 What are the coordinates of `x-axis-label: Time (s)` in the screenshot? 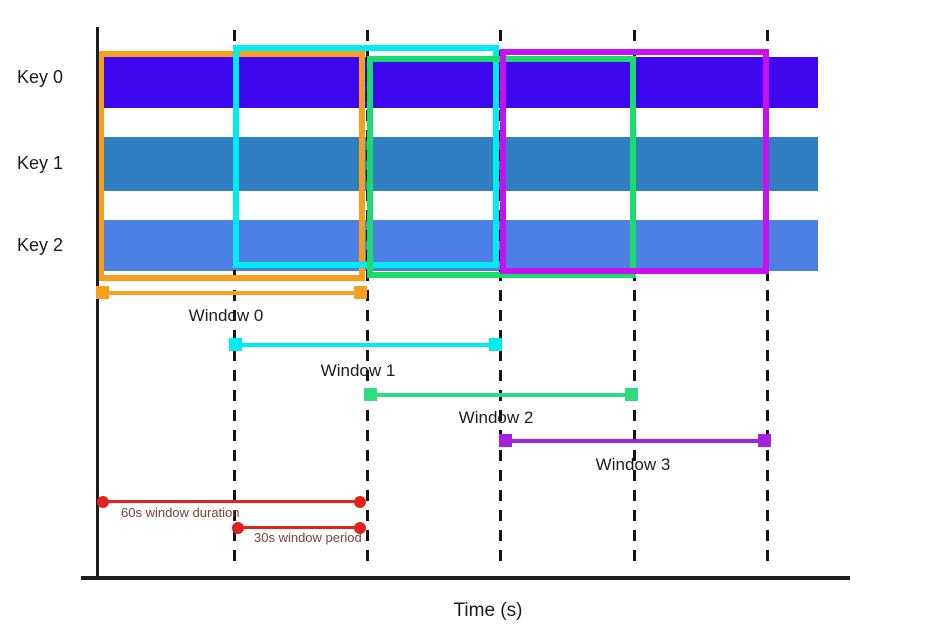 It's located at (488, 610).